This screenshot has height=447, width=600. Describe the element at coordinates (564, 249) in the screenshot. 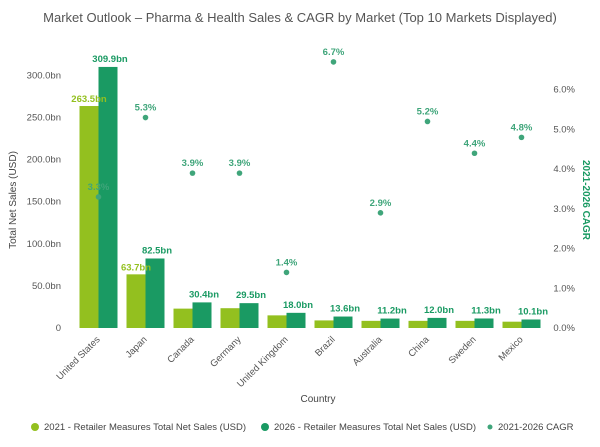

I see `y2-tick-label: 2.0%` at that location.